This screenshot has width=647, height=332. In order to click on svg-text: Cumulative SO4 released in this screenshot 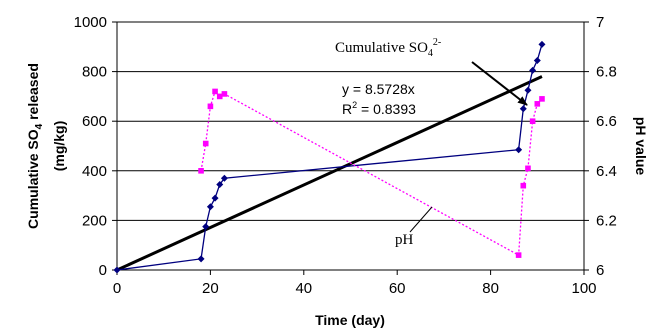, I will do `click(35, 146)`.